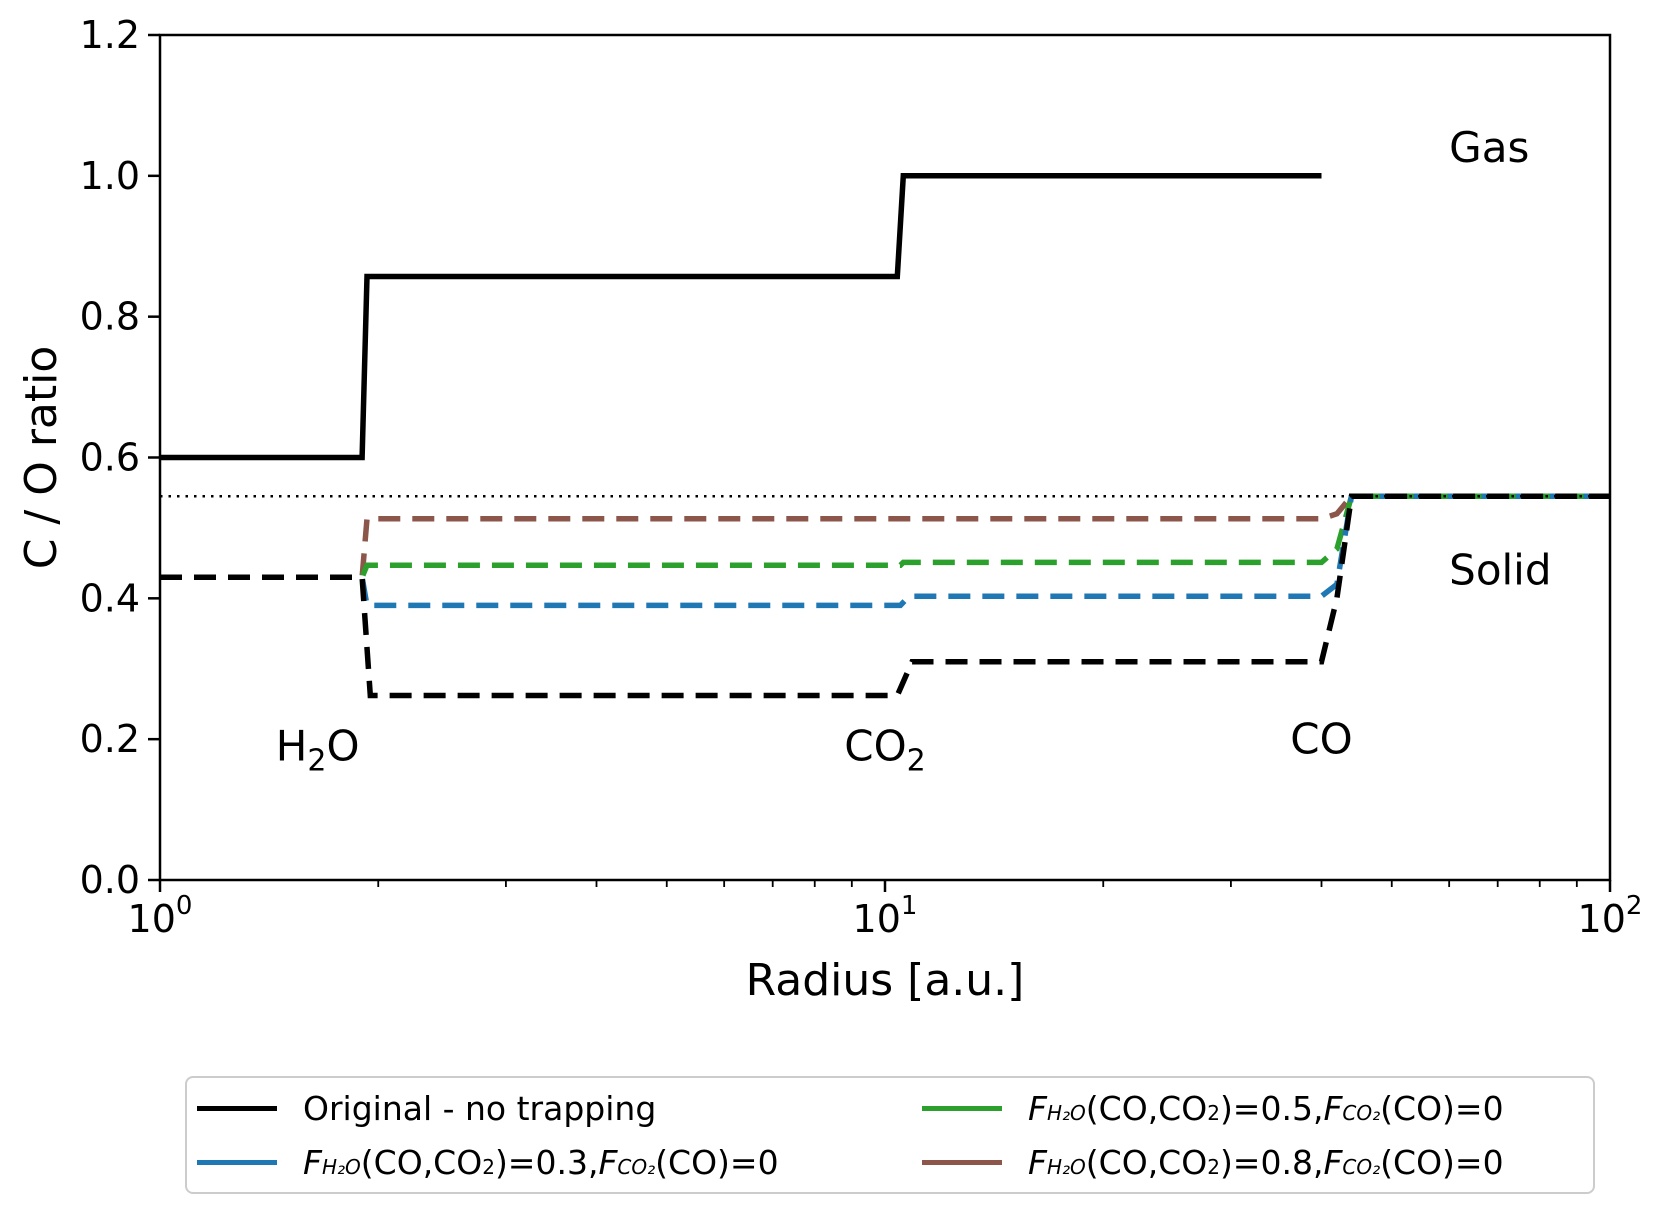  I want to click on series-line-solid_green, so click(885, 536).